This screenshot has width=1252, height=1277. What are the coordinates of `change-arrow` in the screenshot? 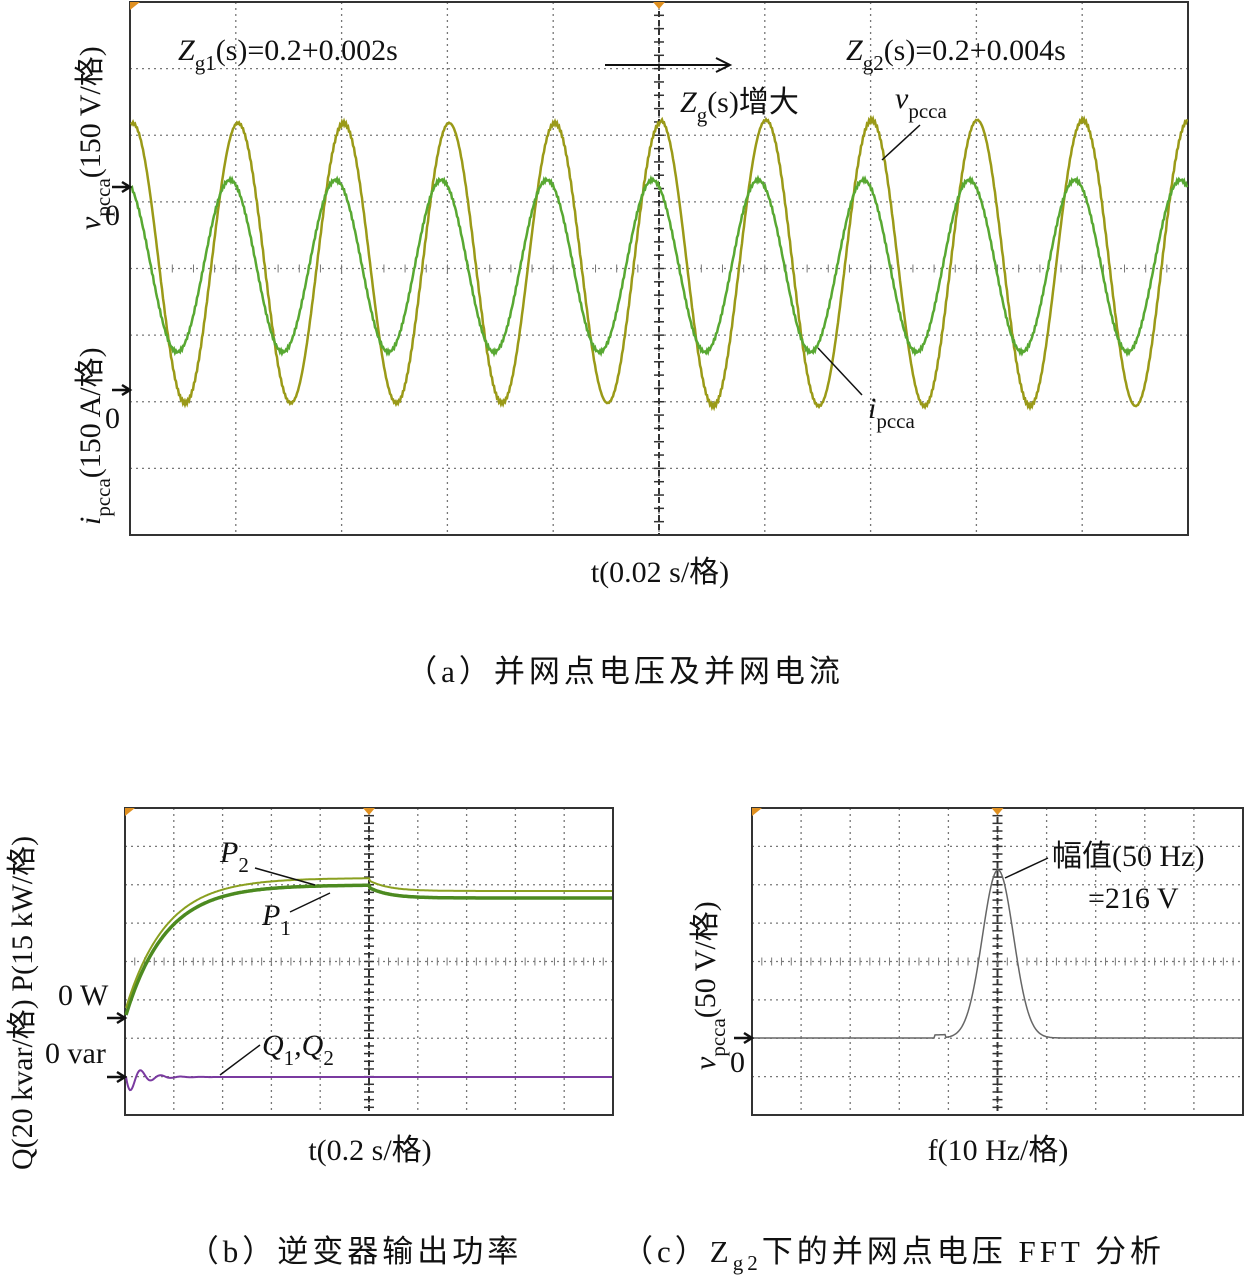 It's located at (669, 65).